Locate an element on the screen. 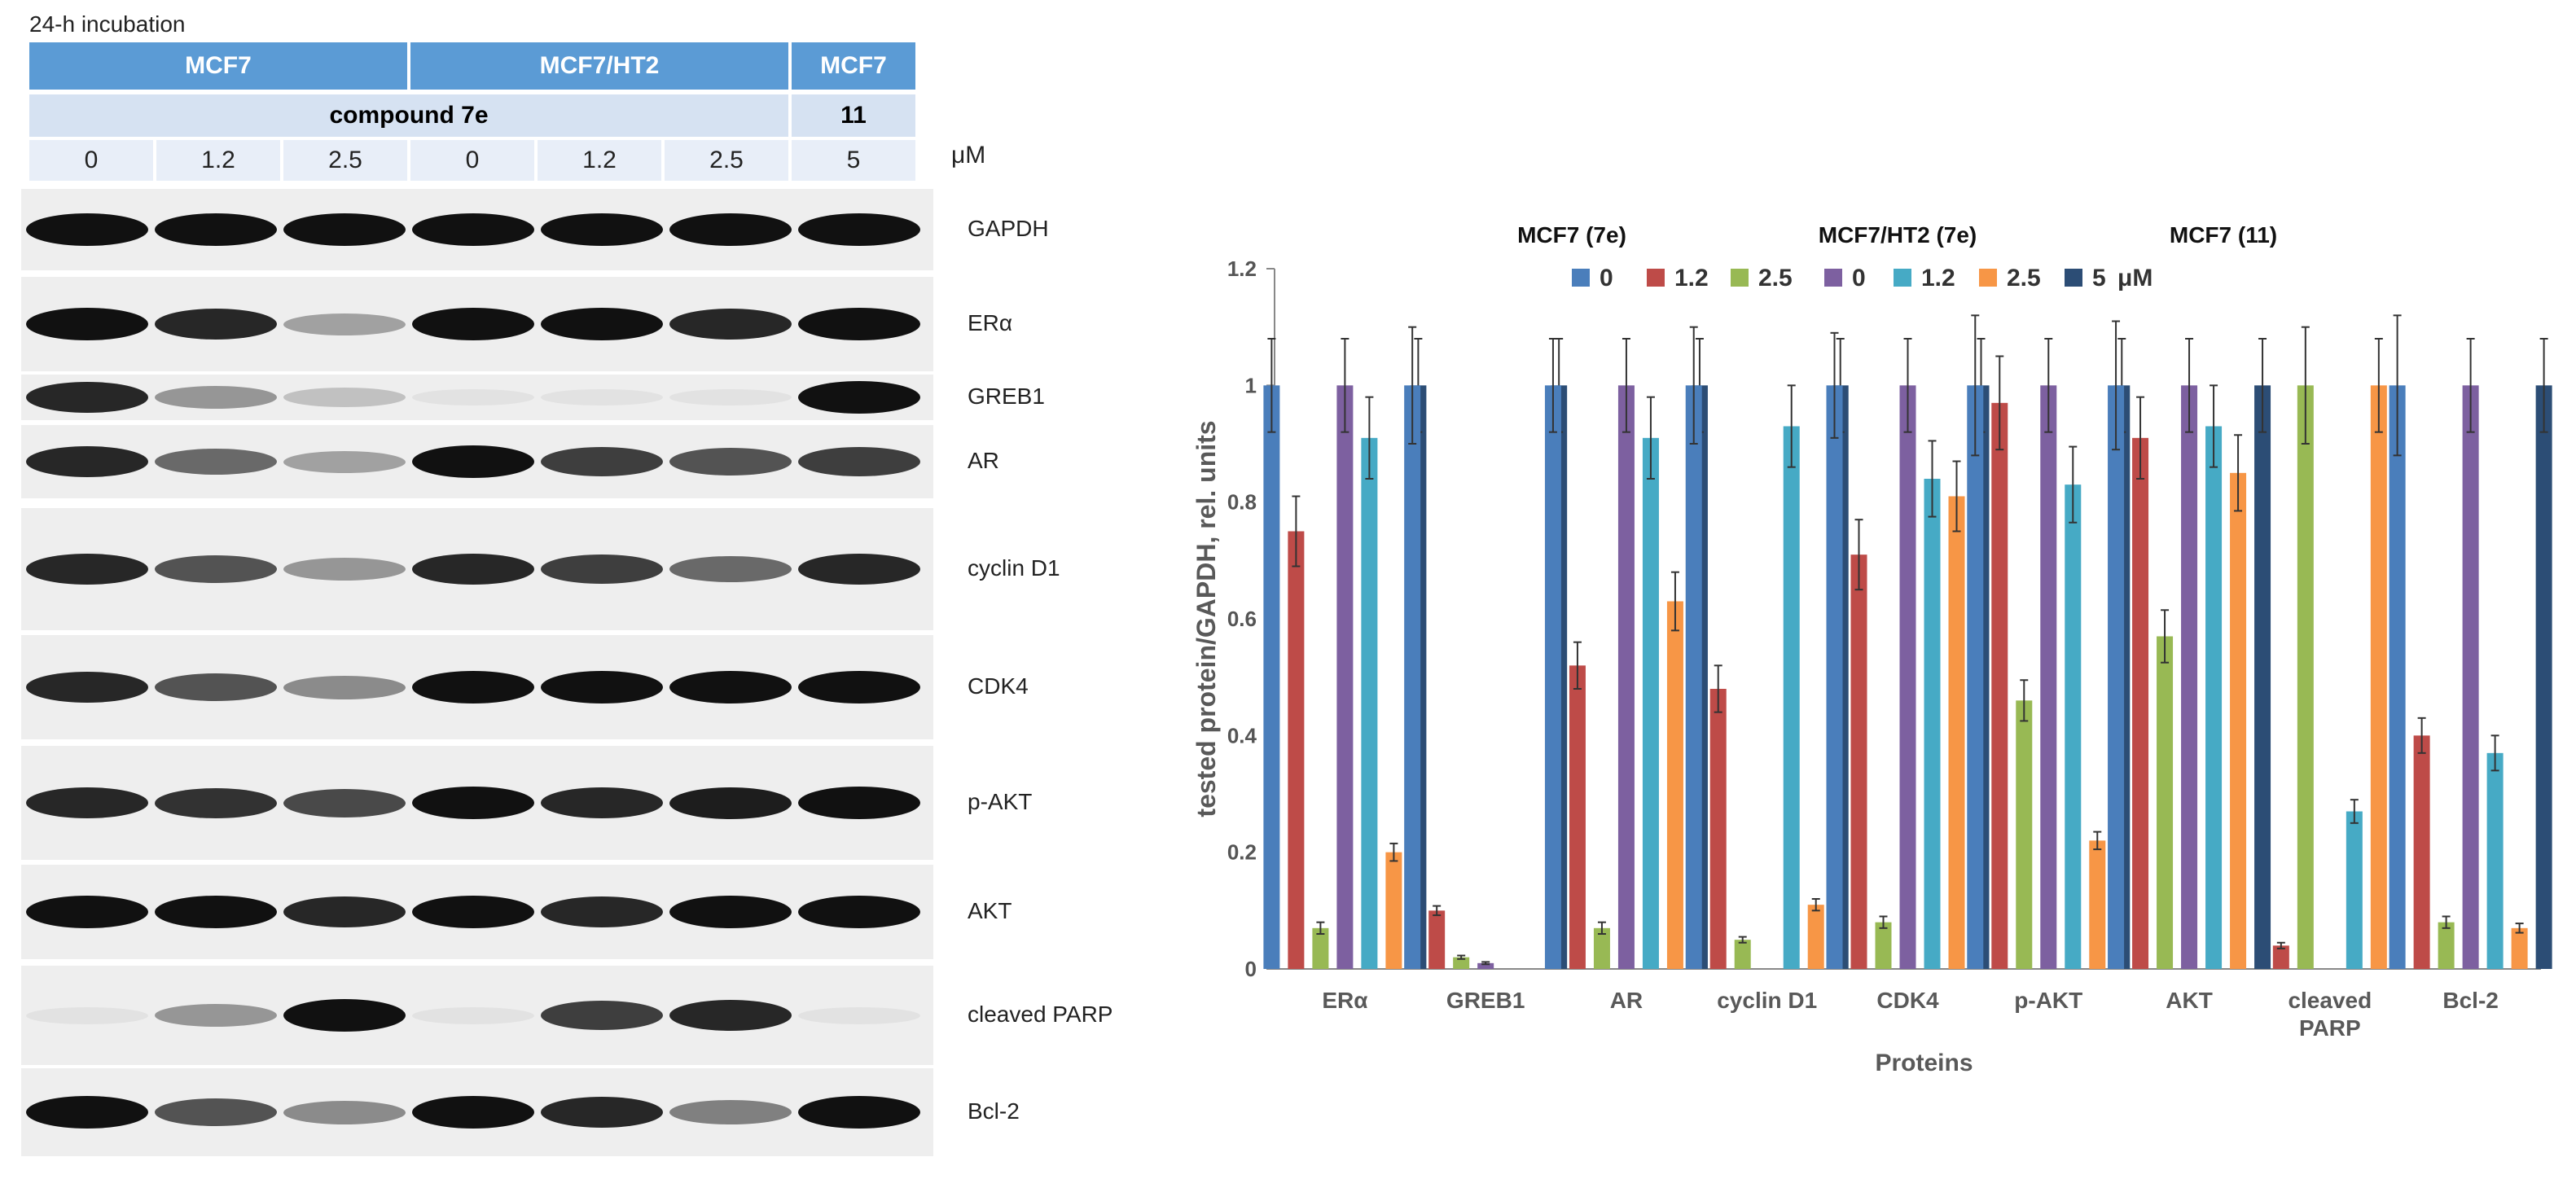  concentration-cell-1: 1.2 is located at coordinates (219, 160).